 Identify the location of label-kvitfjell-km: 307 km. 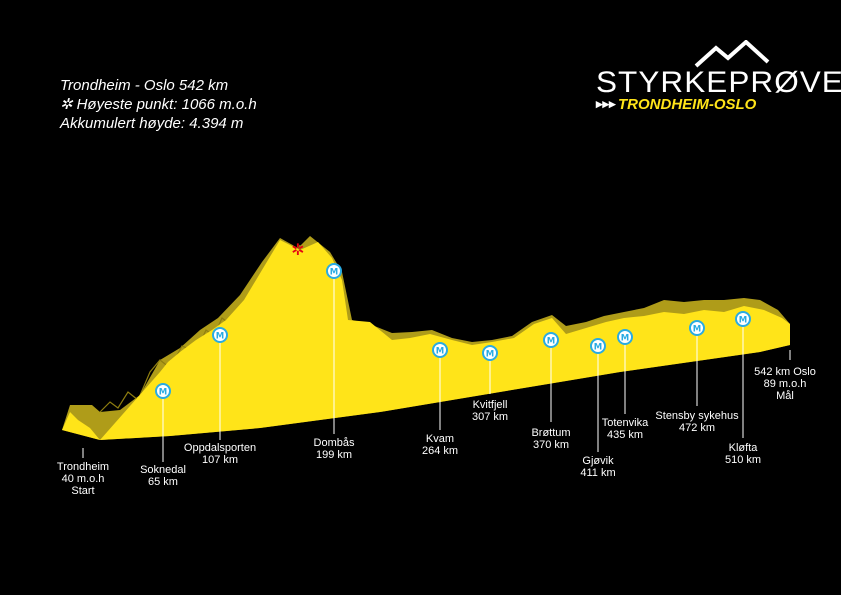
(490, 417).